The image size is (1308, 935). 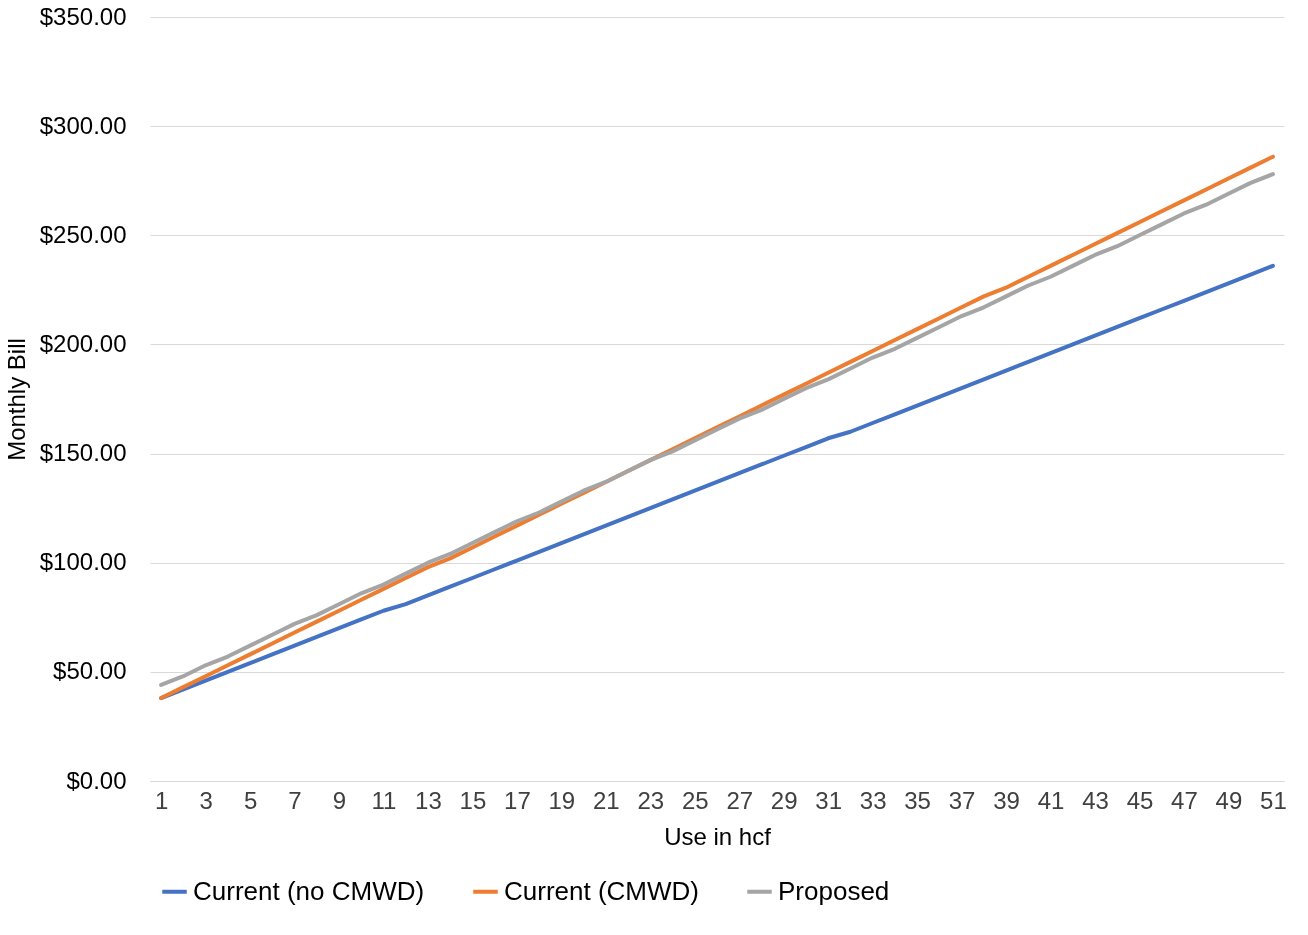 I want to click on x-tick-label: 41, so click(x=1051, y=800).